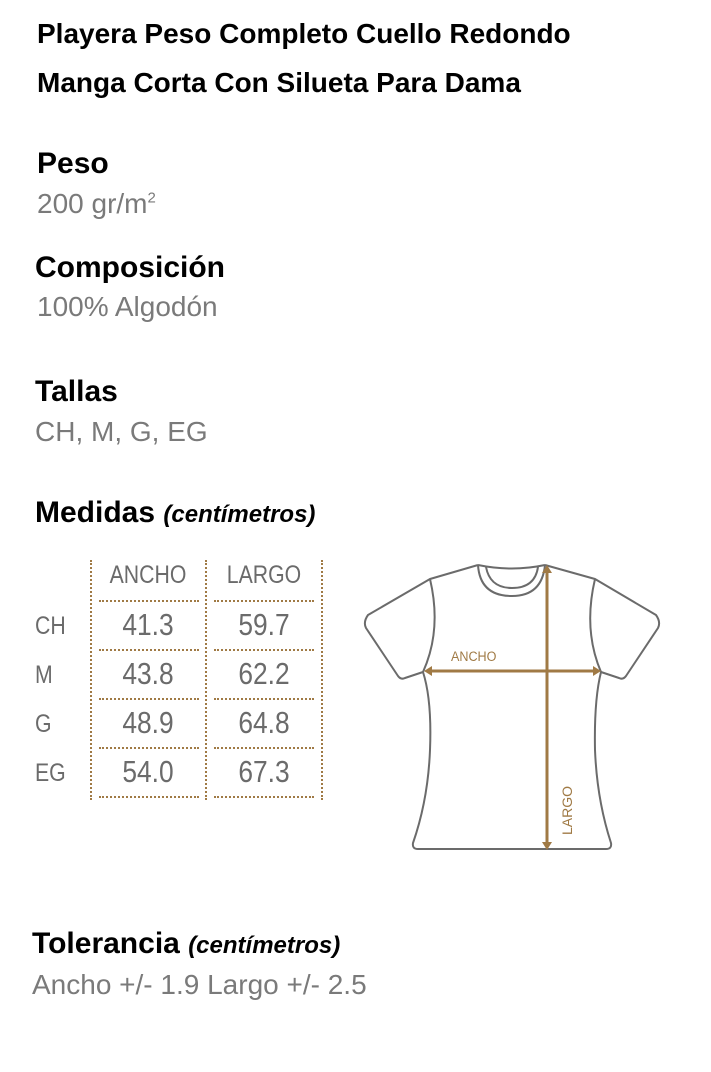 The height and width of the screenshot is (1072, 711). Describe the element at coordinates (73, 163) in the screenshot. I see `peso-label: Peso` at that location.